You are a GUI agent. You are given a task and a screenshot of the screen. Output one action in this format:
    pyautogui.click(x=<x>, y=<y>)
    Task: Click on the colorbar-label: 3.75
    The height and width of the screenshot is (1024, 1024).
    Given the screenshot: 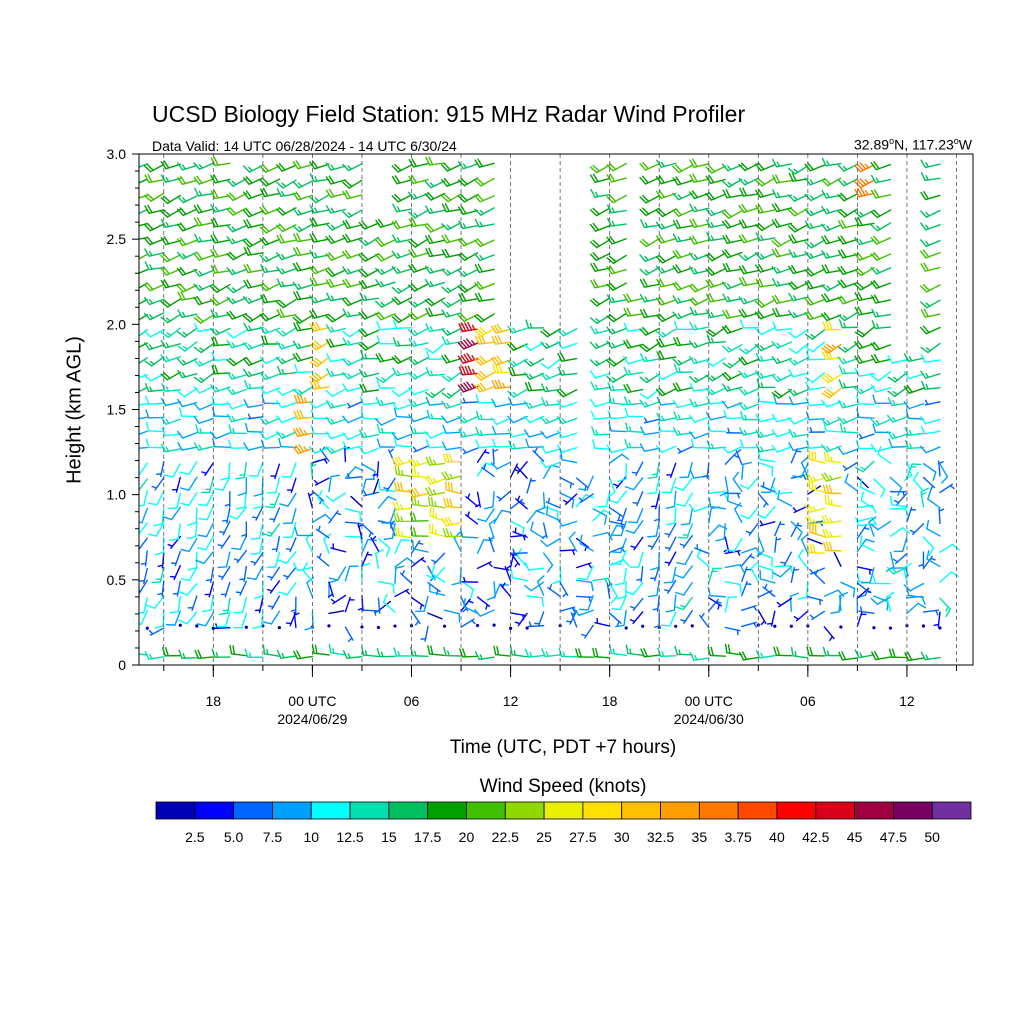 What is the action you would take?
    pyautogui.click(x=738, y=837)
    